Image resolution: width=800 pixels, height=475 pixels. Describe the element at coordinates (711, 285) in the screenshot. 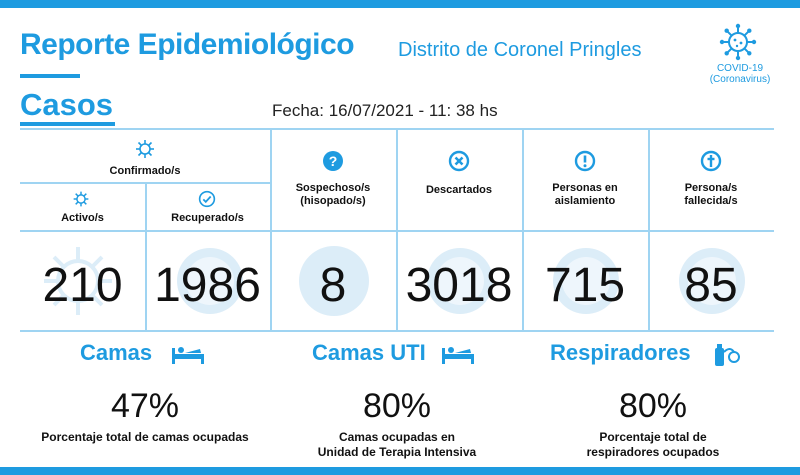

I see `fallecidos-value: 85` at that location.